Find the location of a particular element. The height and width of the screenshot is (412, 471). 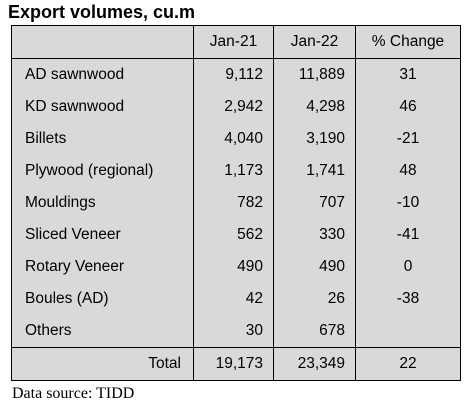

table-row: Others 30 678 is located at coordinates (236, 331).